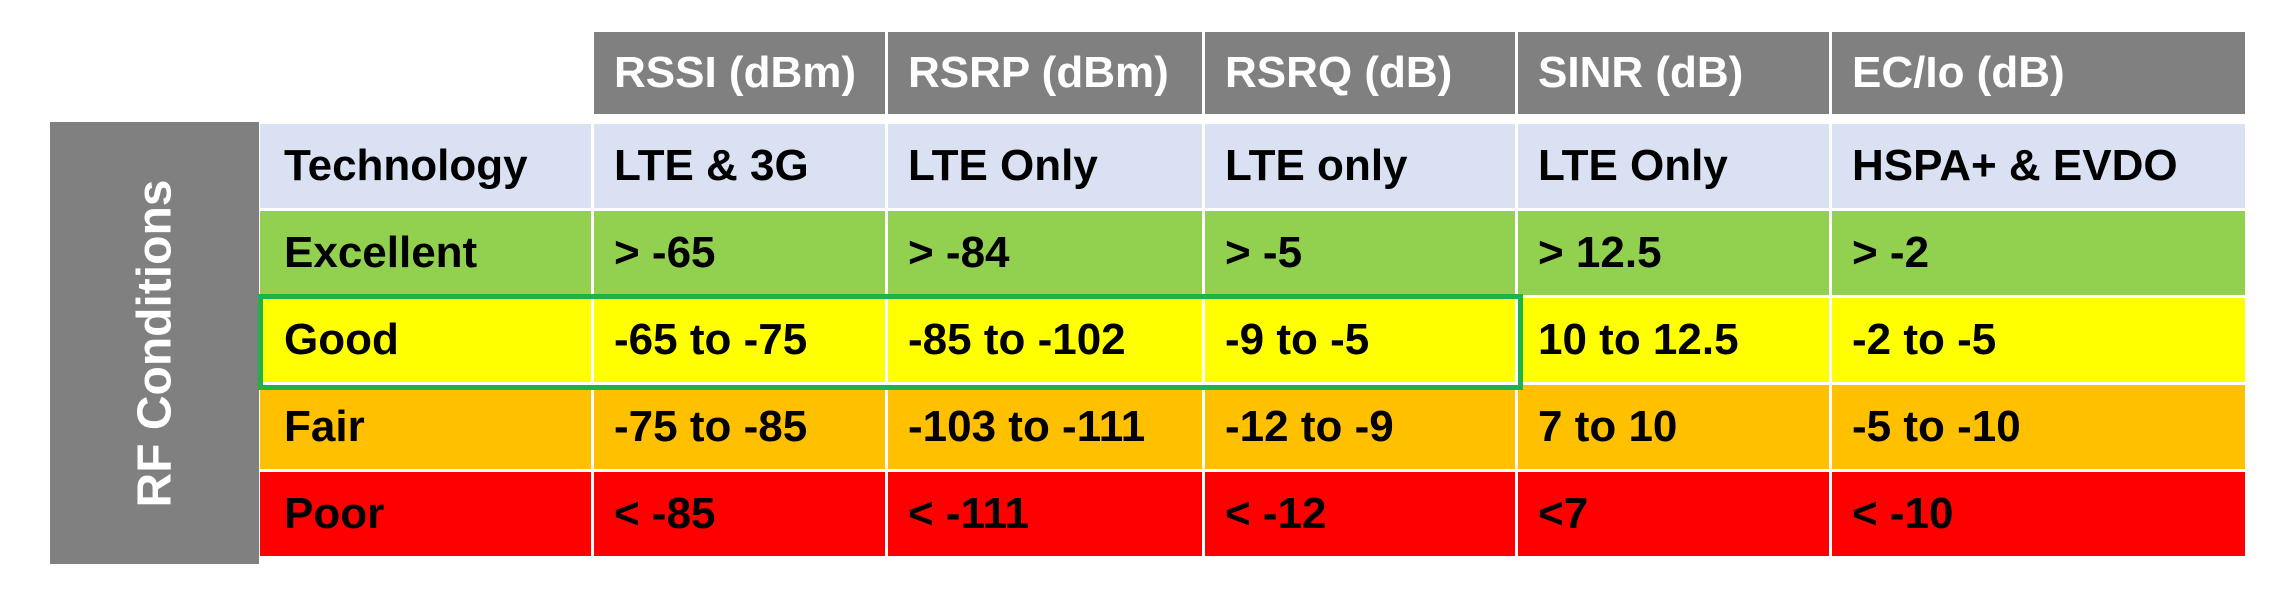 This screenshot has width=2292, height=616. I want to click on row-label-poor: Poor, so click(425, 514).